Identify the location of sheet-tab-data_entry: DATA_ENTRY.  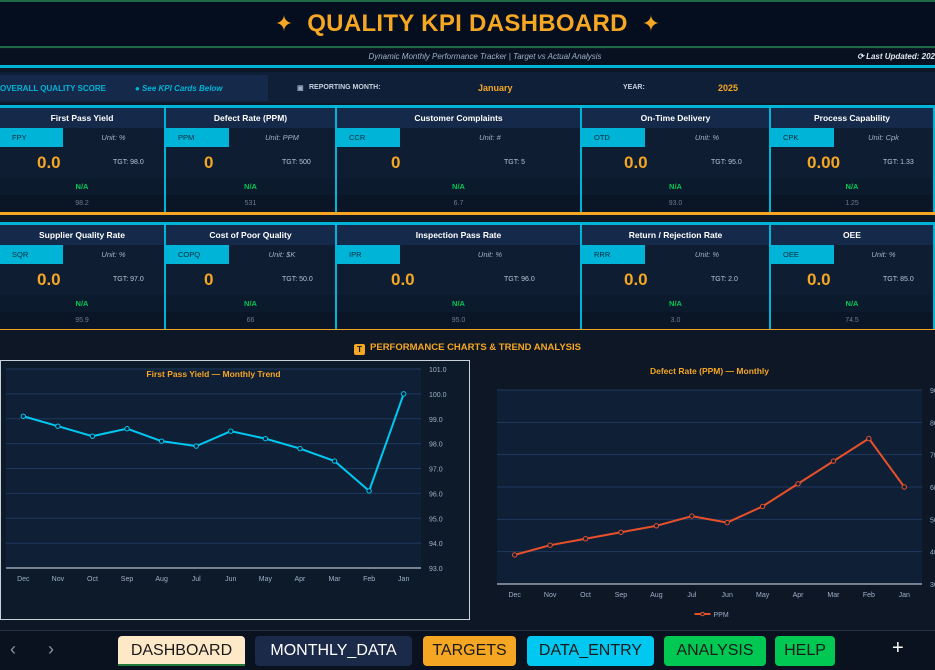
(590, 651).